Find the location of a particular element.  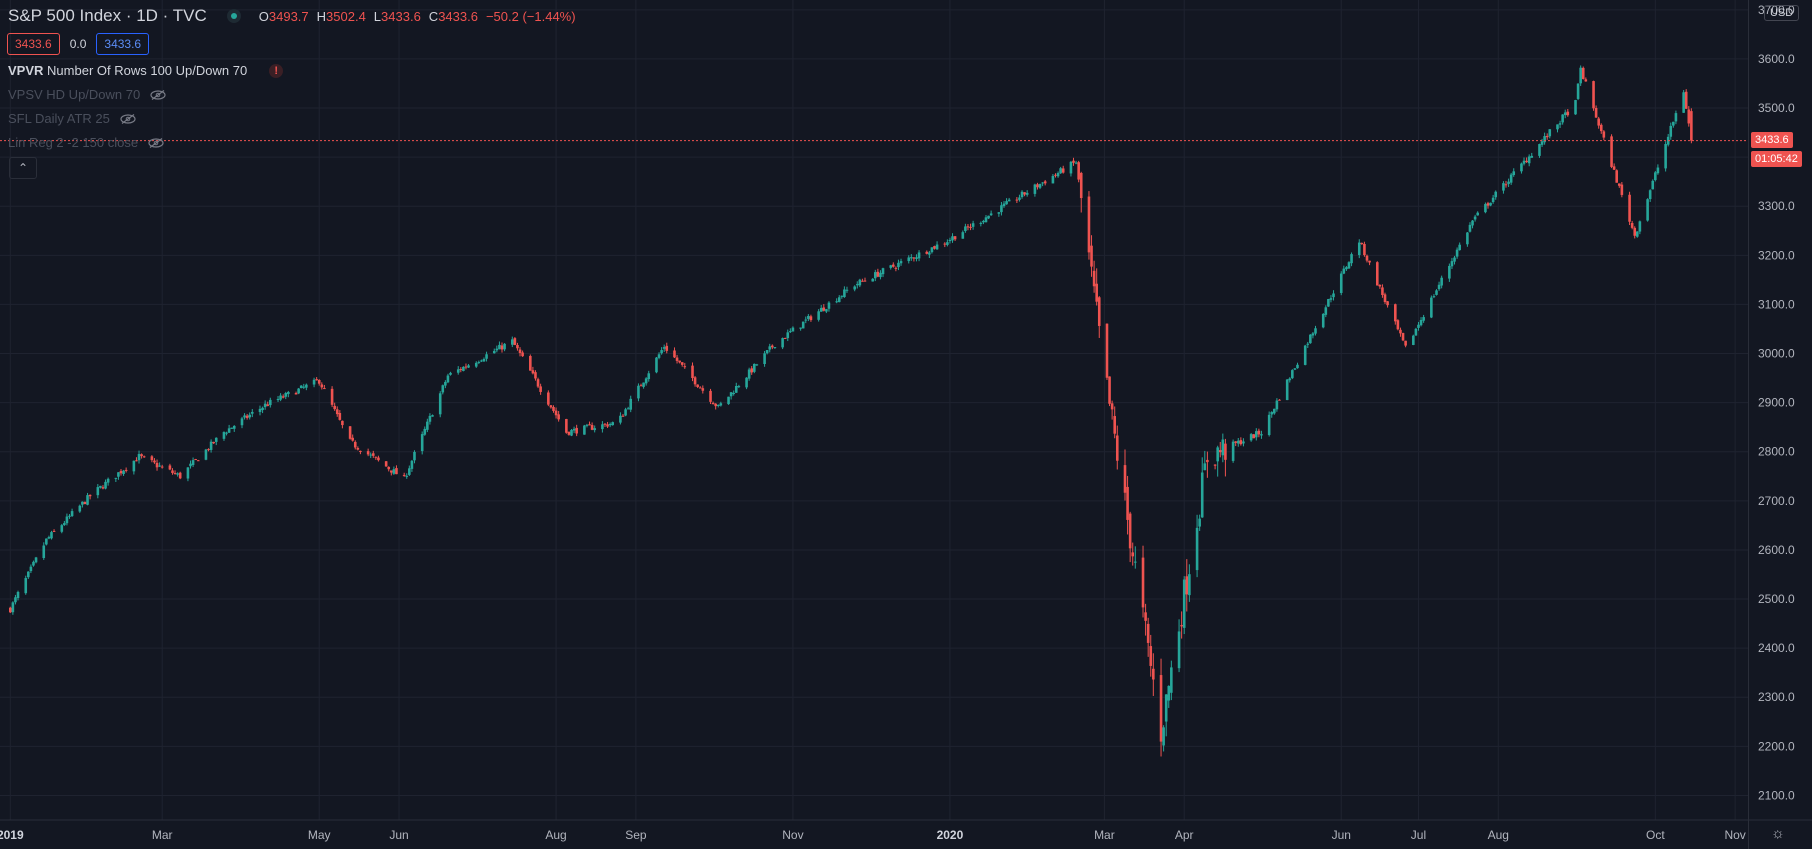

indicator-lin-reg: Lin Reg 2 -2 150 close is located at coordinates (86, 142).